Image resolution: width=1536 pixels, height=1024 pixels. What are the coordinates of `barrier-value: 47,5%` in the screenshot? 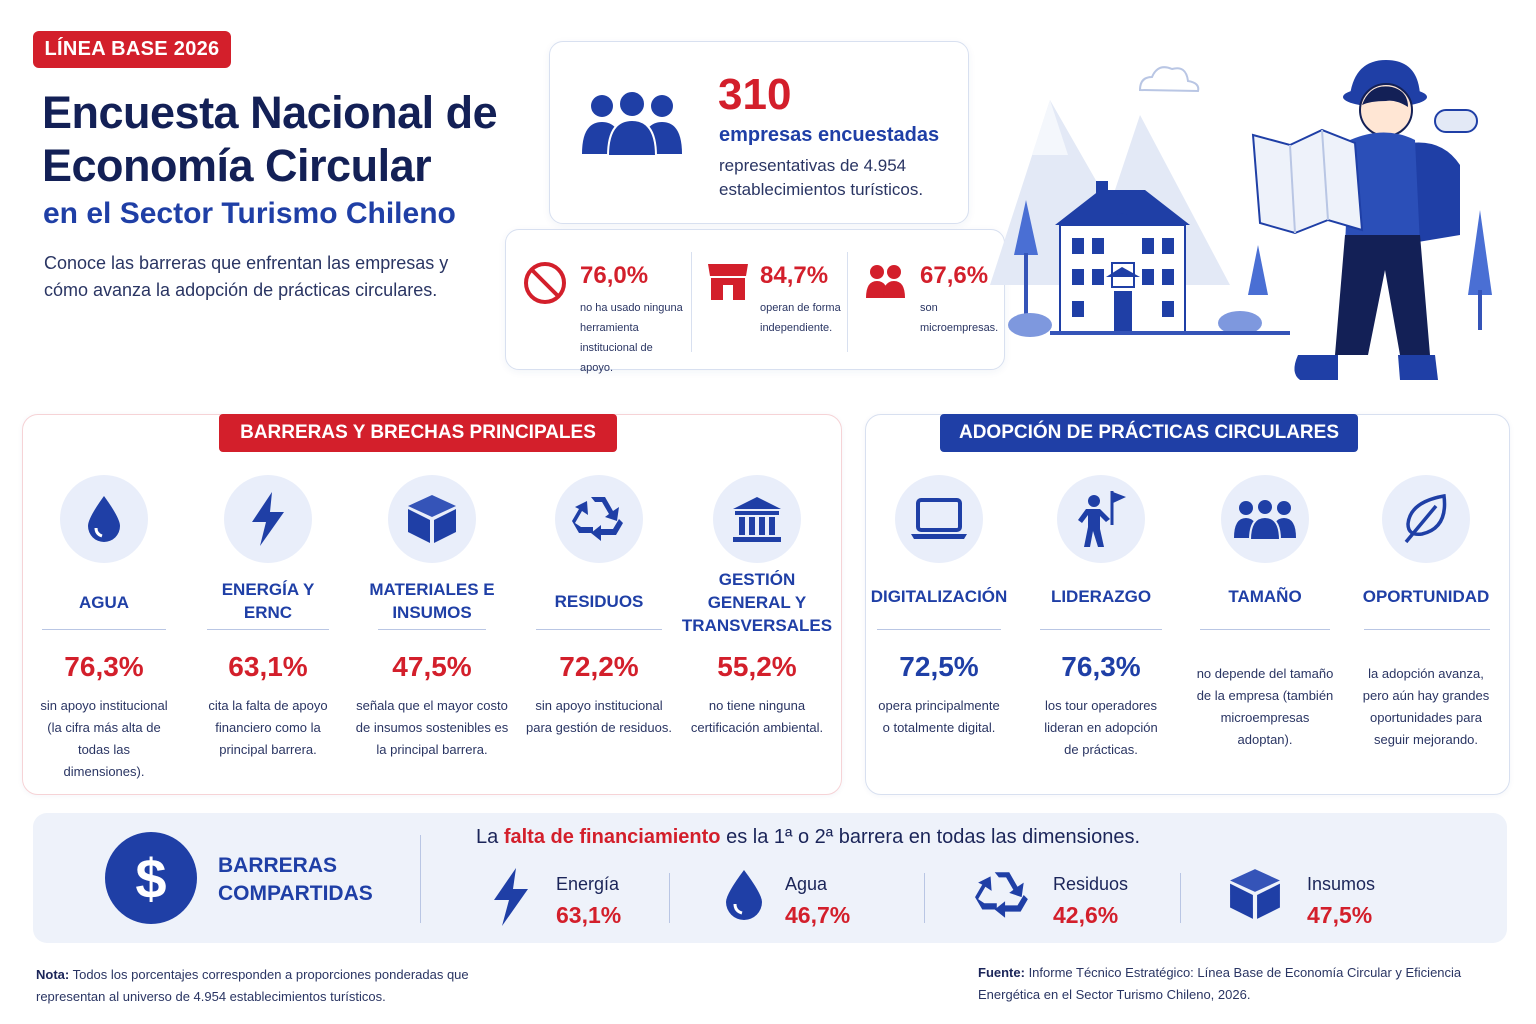 It's located at (432, 666).